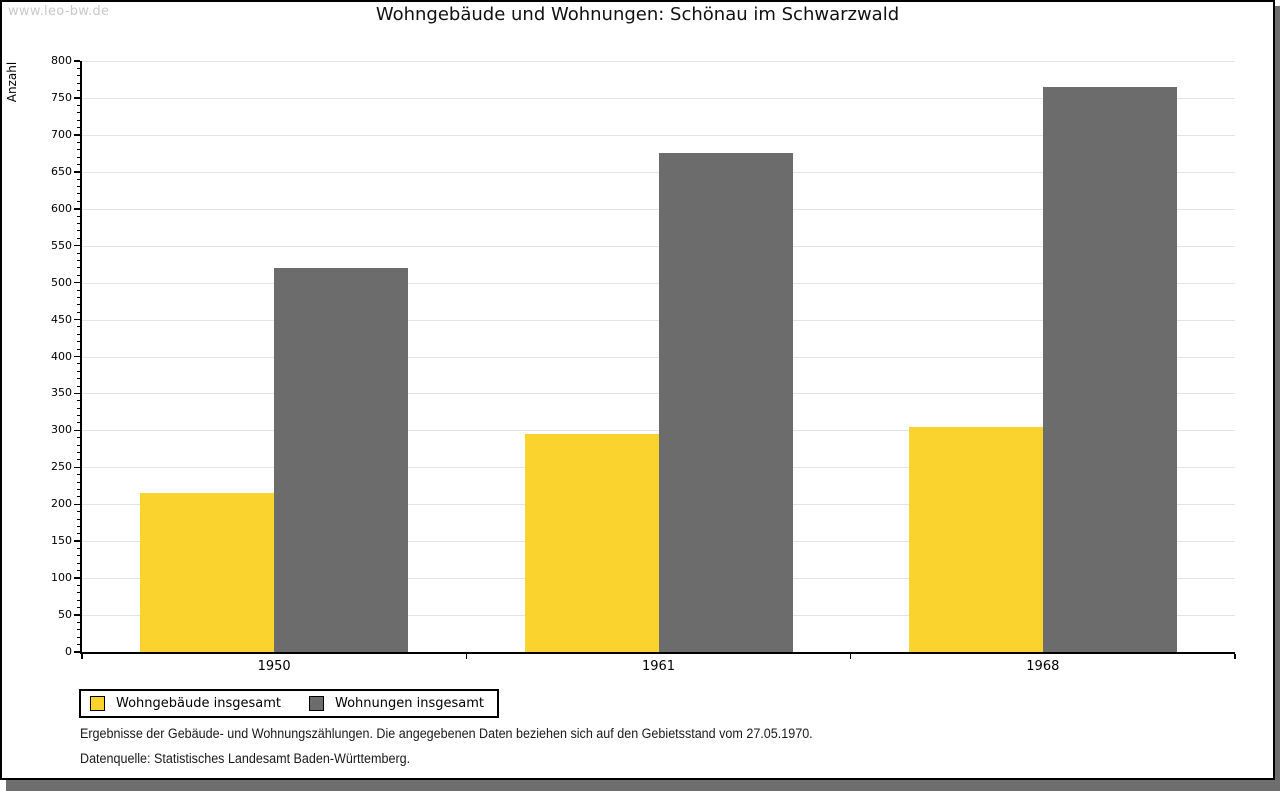 This screenshot has height=791, width=1280. Describe the element at coordinates (1277, 398) in the screenshot. I see `frame-shadow-right` at that location.